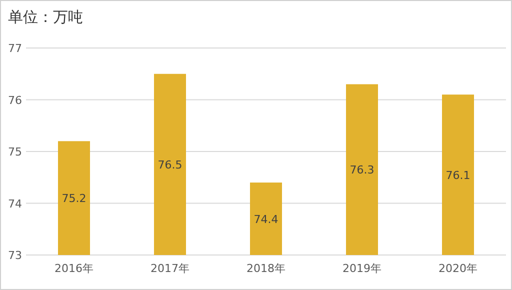  Describe the element at coordinates (266, 268) in the screenshot. I see `x-tick-label: 2018年` at that location.